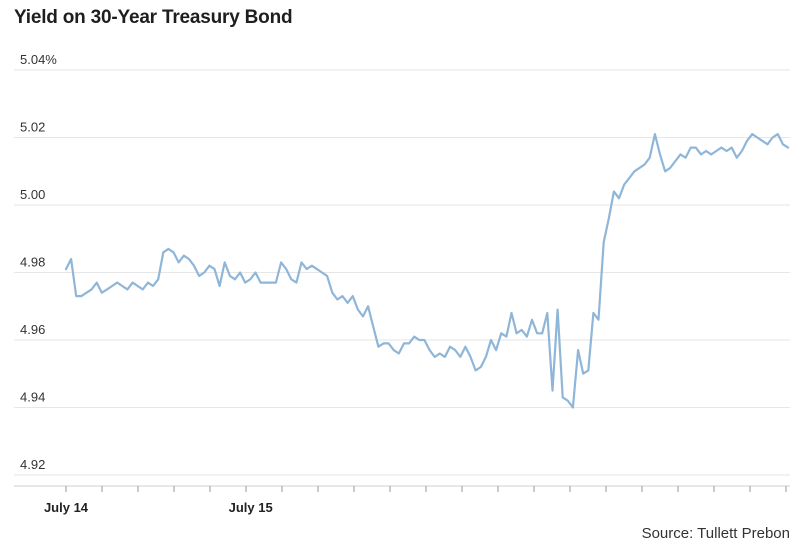  What do you see at coordinates (32, 194) in the screenshot?
I see `y-tick-label: 5.00` at bounding box center [32, 194].